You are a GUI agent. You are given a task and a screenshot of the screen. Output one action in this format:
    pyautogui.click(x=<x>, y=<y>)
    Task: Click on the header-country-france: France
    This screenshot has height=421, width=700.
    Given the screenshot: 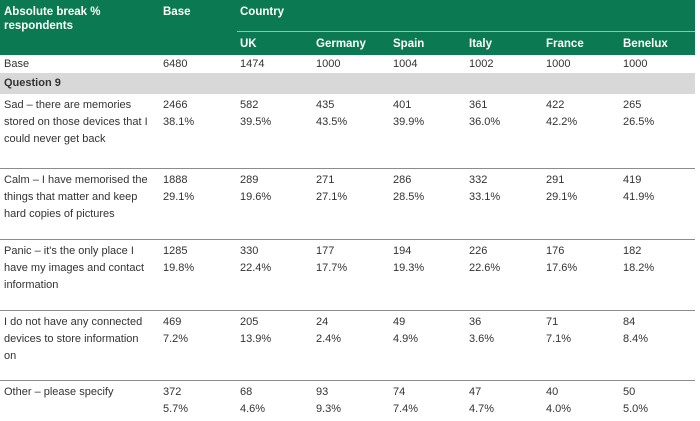 What is the action you would take?
    pyautogui.click(x=565, y=44)
    